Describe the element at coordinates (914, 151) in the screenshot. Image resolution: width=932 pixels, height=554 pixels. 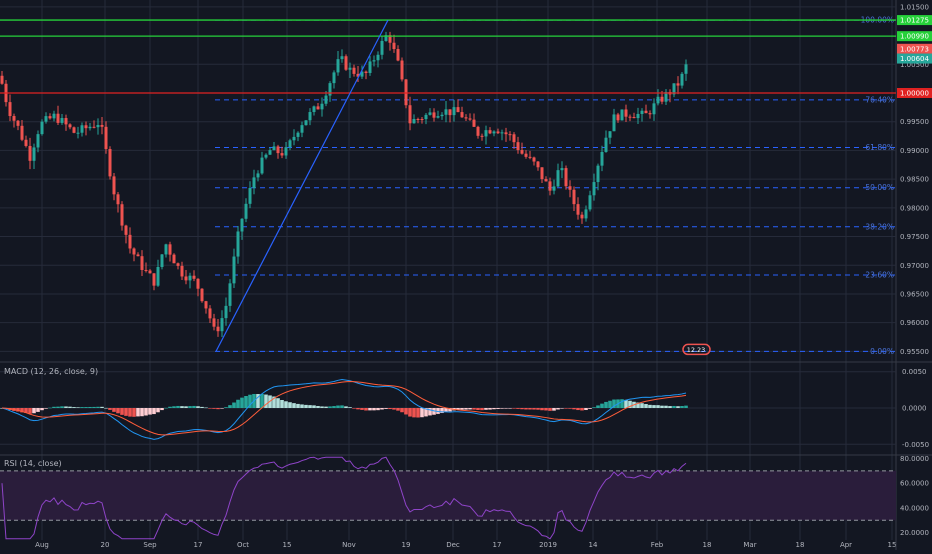
I see `y-tick-label: 0.99000` at that location.